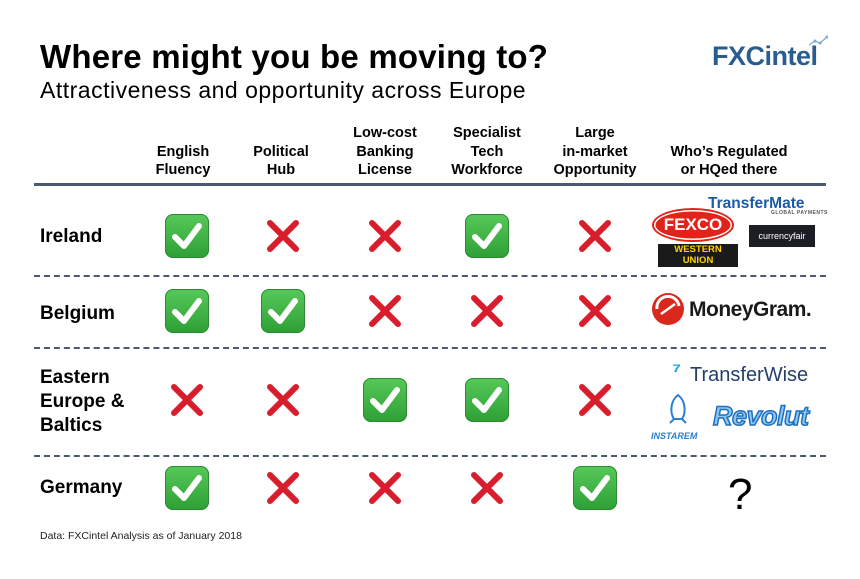 The width and height of the screenshot is (860, 579). I want to click on fxcintel-logo: FXCintel, so click(770, 53).